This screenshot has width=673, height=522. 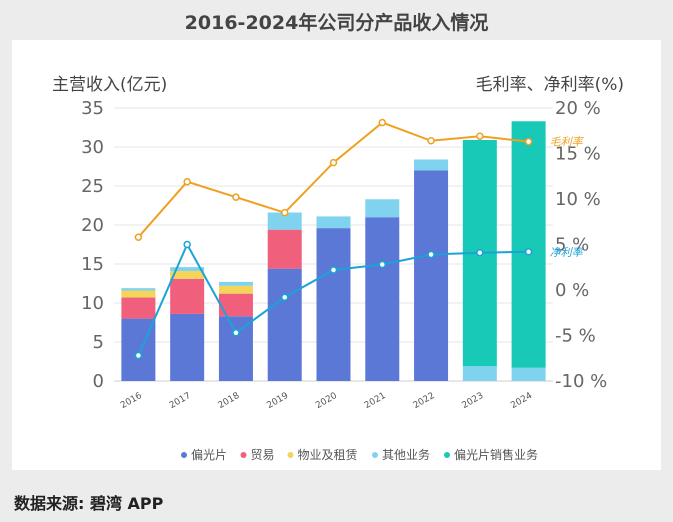 I want to click on series-label: 毛利率, so click(x=567, y=142).